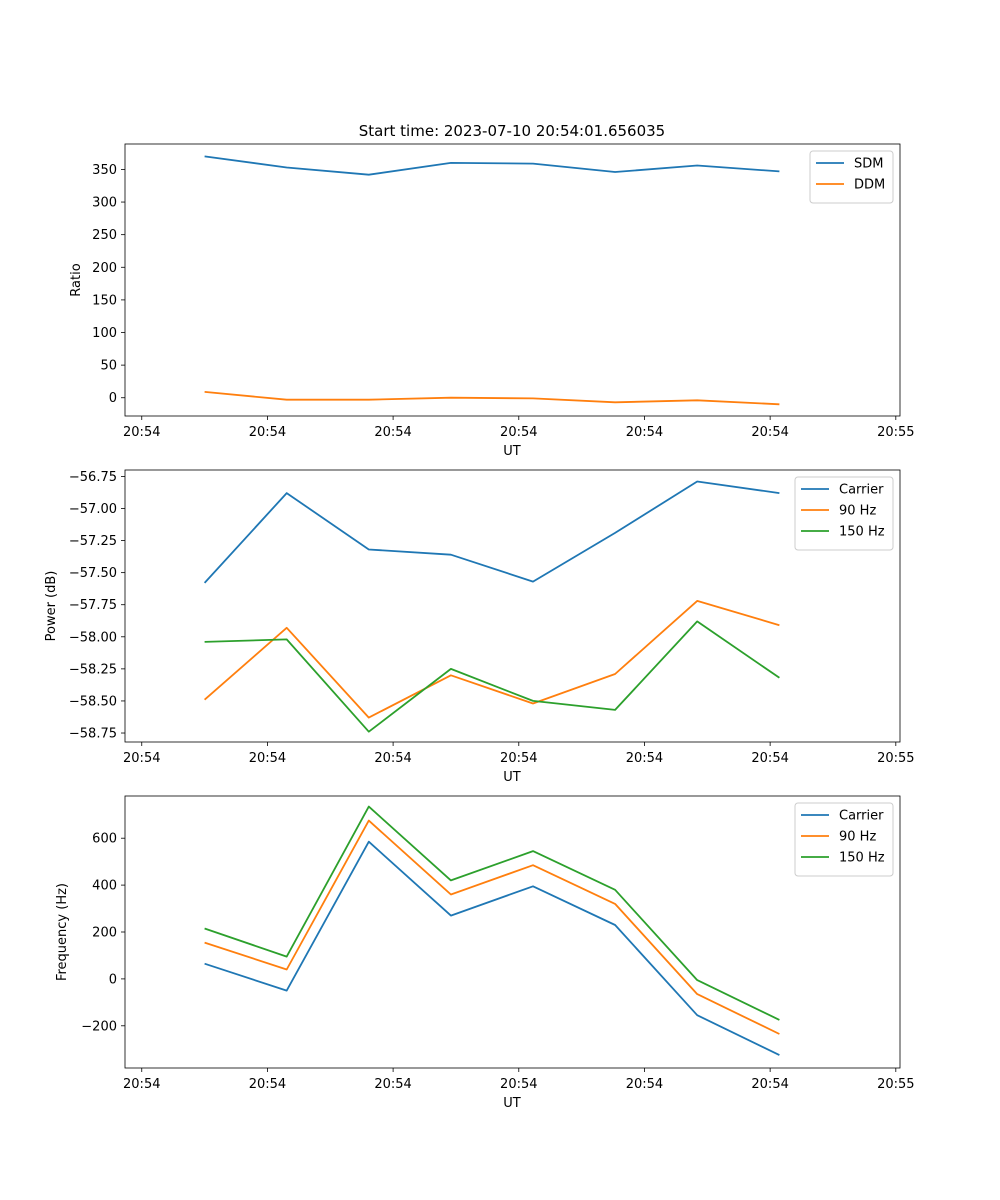 This screenshot has height=1200, width=1000. I want to click on chart-title: Start time: 2023-07-10 20:54:01.656035, so click(512, 131).